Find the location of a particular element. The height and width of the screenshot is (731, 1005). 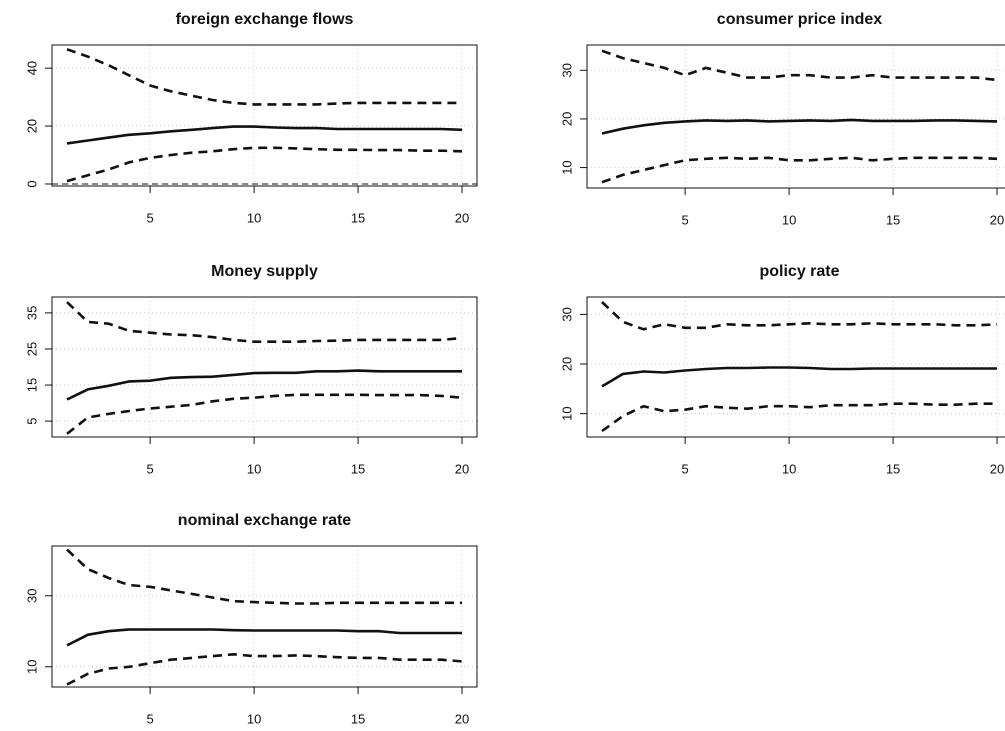

panel: nominal exchange rate 5 10 15 20 10 30 is located at coordinates (251, 619).